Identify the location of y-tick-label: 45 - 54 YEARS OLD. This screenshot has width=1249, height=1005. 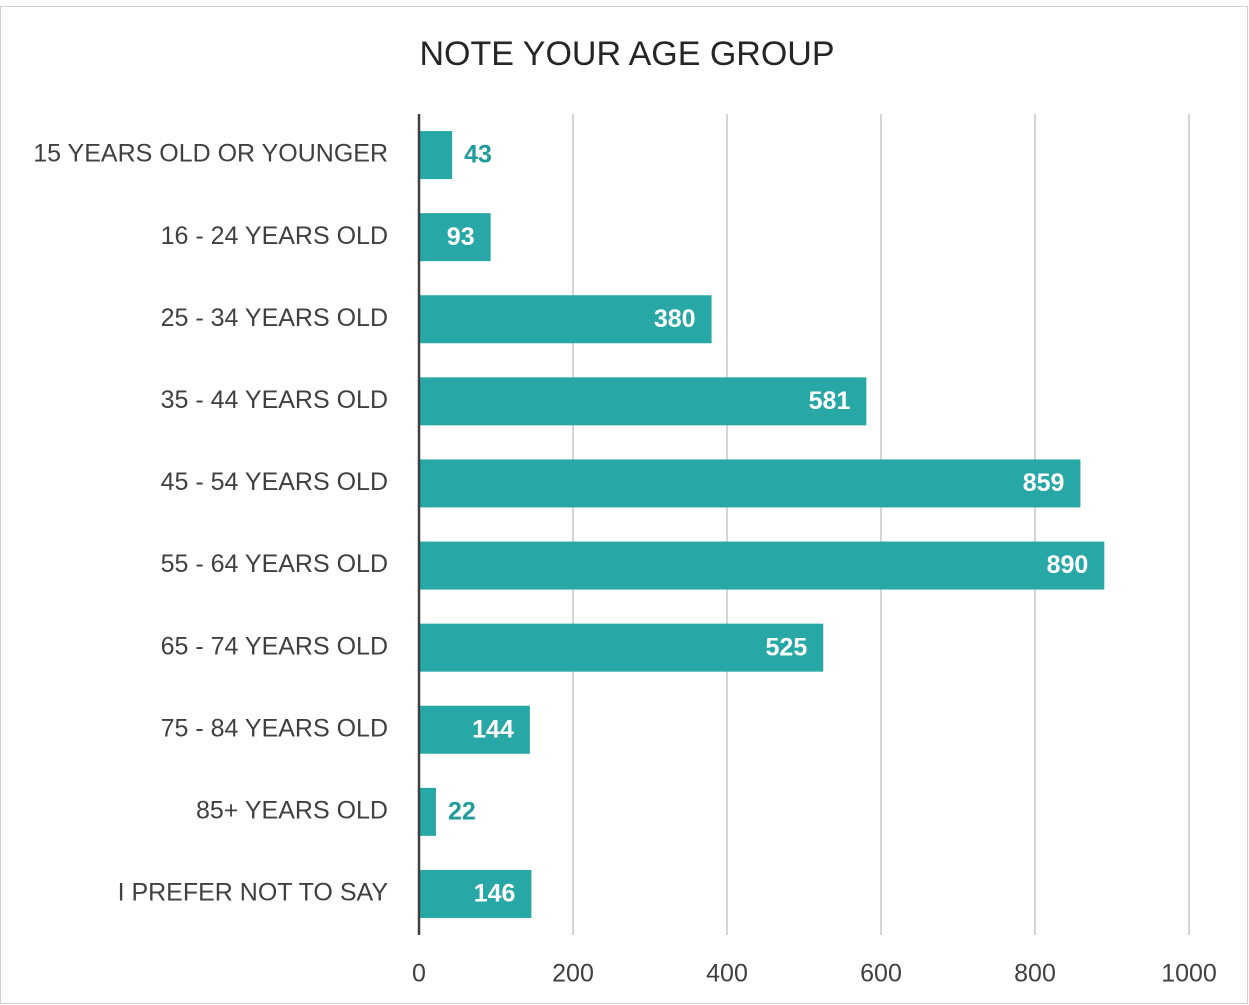
(274, 482).